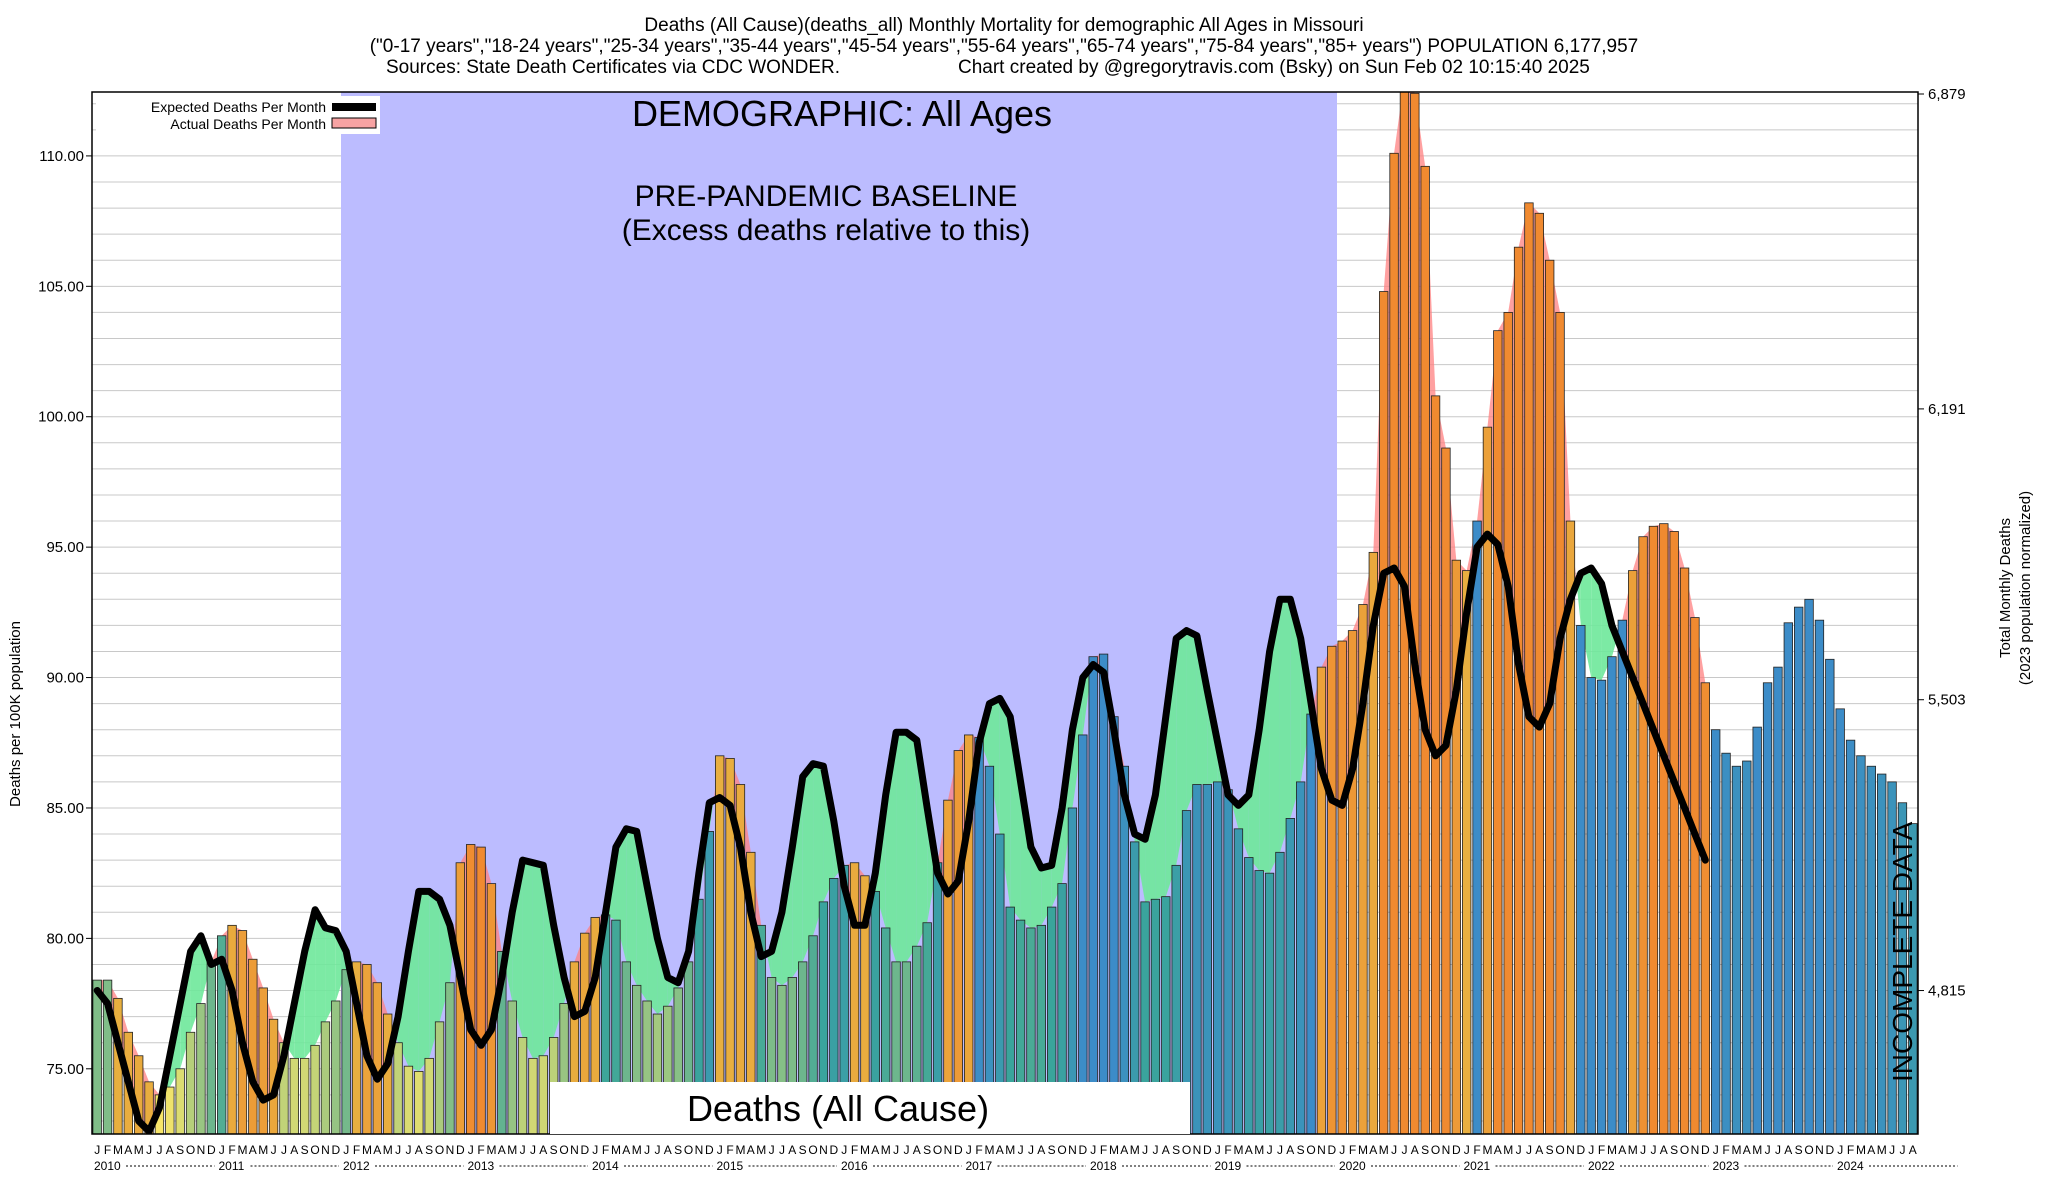 Image resolution: width=2048 pixels, height=1200 pixels. I want to click on y-axis-label-right: Total Monthly Deaths, so click(2005, 588).